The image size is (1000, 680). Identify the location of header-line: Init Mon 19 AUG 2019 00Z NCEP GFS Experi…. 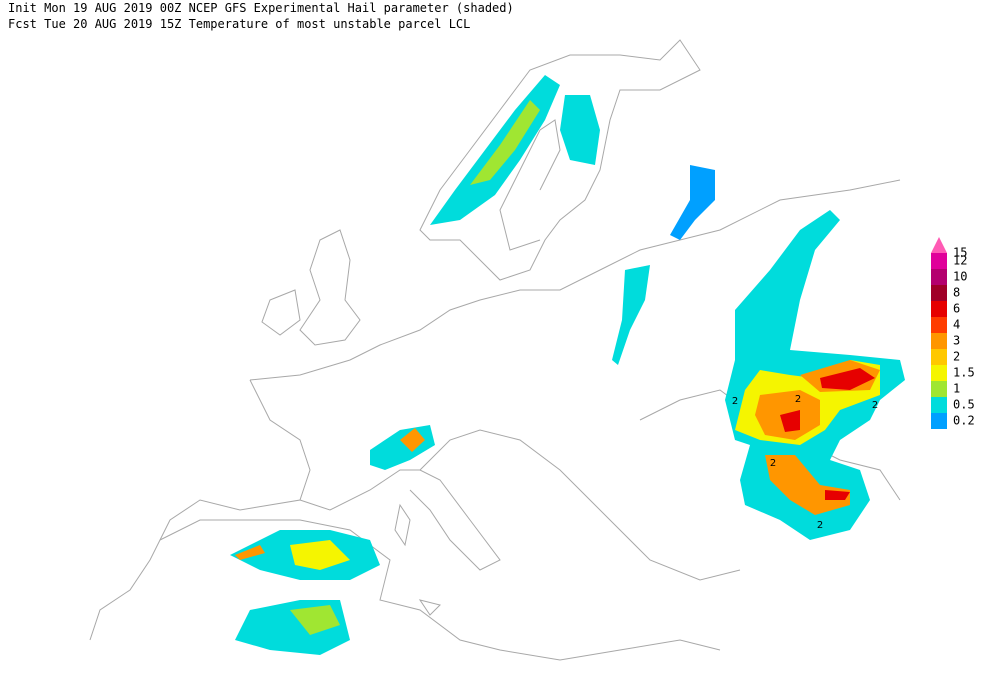
(261, 8).